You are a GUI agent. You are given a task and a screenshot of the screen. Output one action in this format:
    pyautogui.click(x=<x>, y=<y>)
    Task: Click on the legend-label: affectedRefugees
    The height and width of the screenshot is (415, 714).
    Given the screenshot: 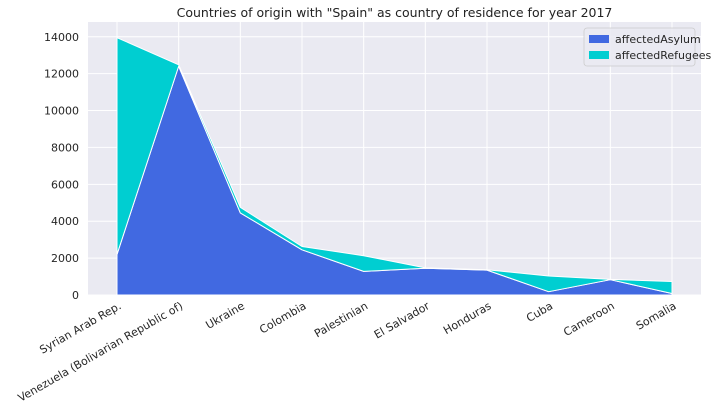 What is the action you would take?
    pyautogui.click(x=663, y=55)
    